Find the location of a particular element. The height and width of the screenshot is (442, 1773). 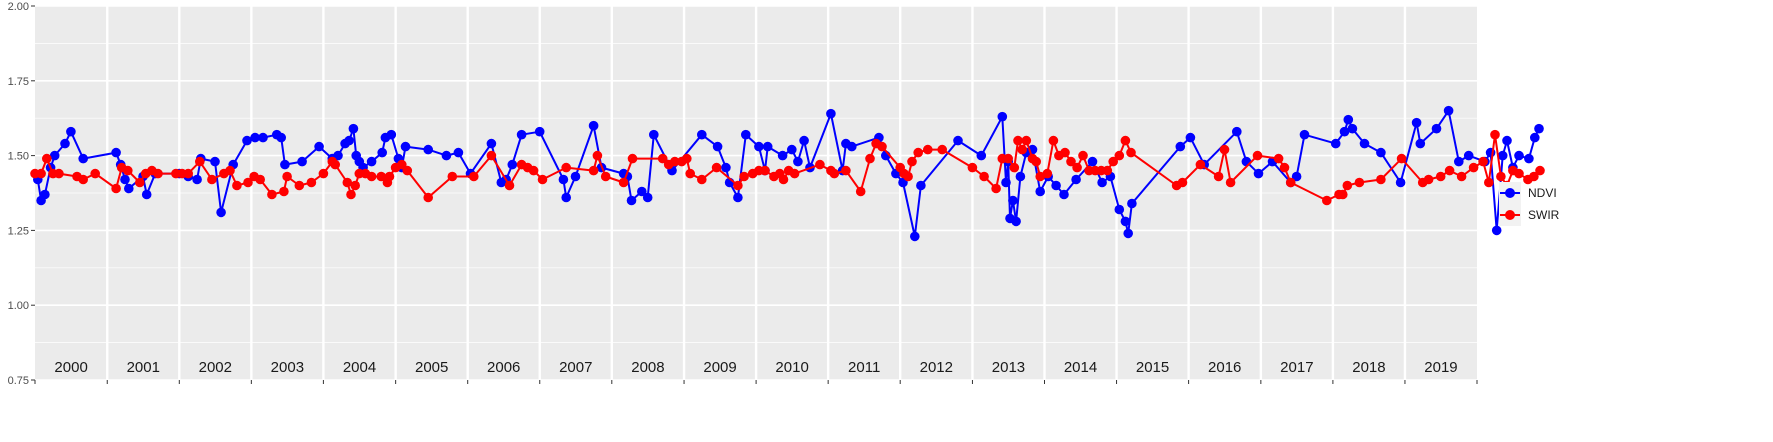

year-label: 2017 is located at coordinates (1296, 367).